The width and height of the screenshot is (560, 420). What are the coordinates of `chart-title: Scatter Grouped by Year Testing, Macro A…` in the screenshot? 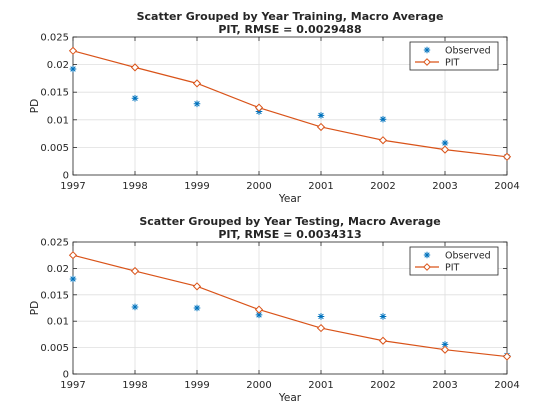 It's located at (289, 221).